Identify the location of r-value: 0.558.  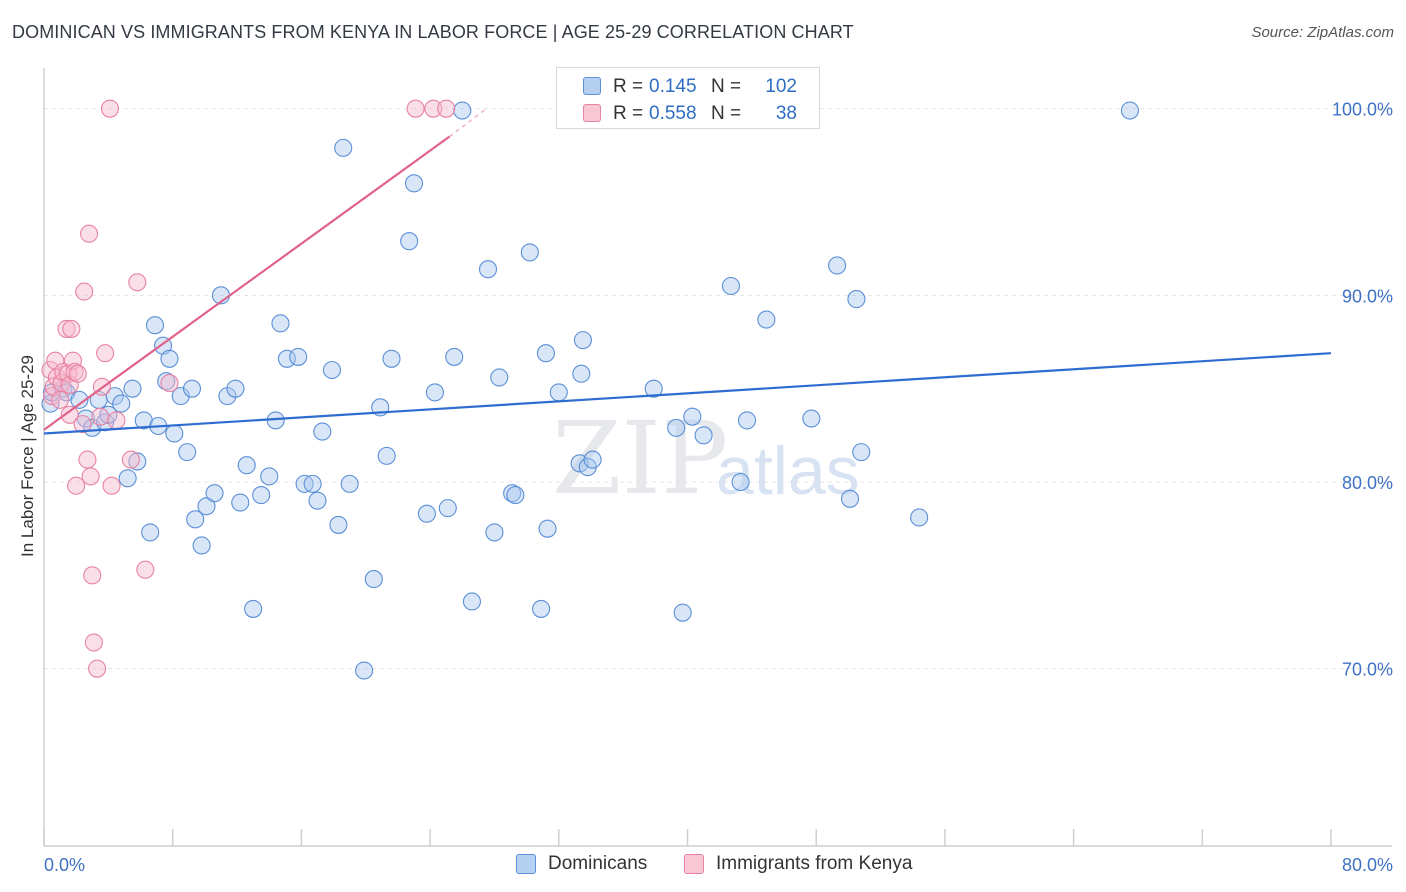
(673, 113).